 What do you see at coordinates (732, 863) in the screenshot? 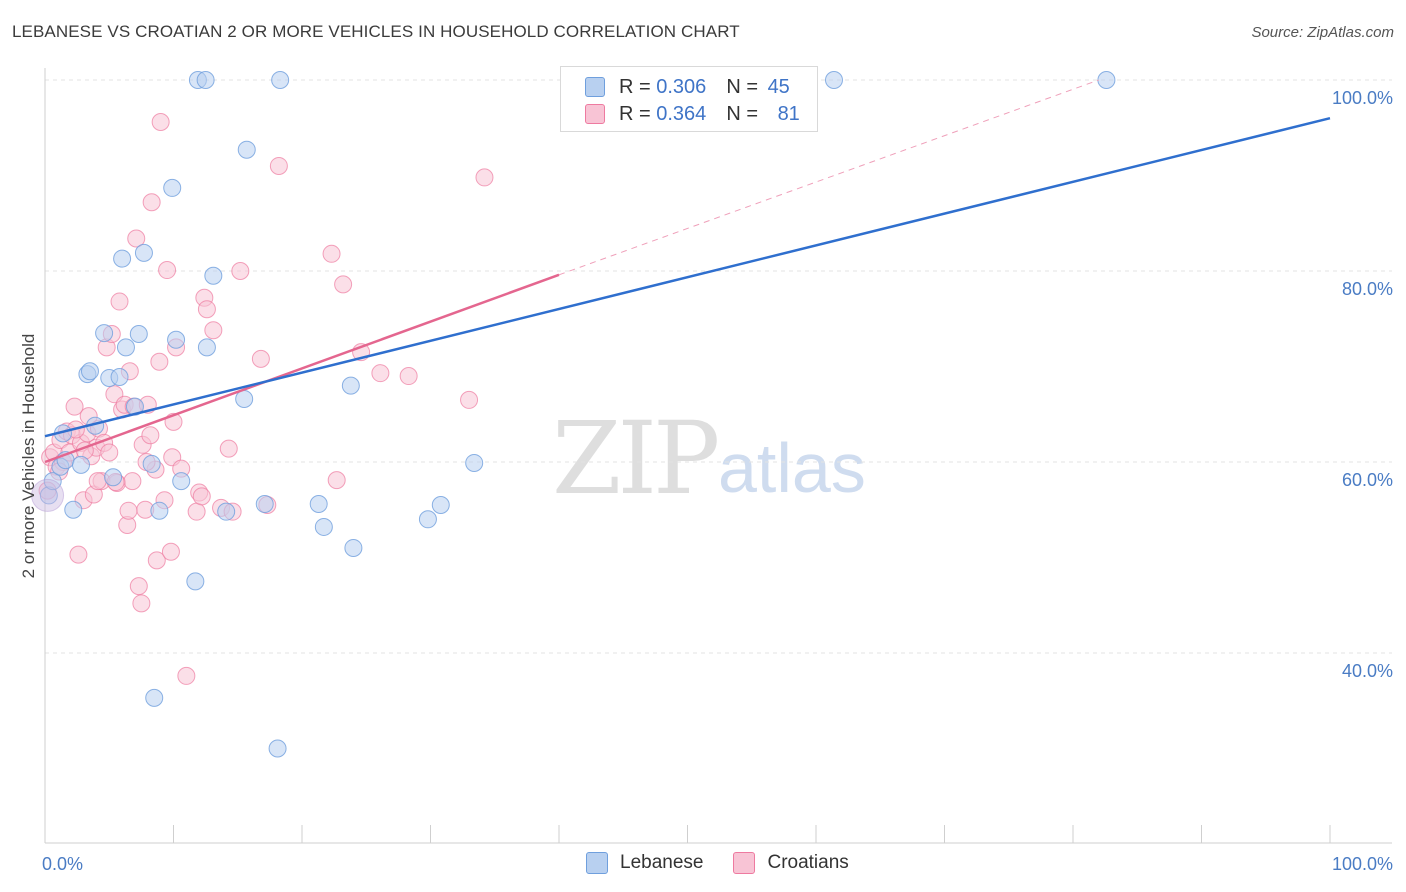
I see `series-legend: Lebanese Croatians` at bounding box center [732, 863].